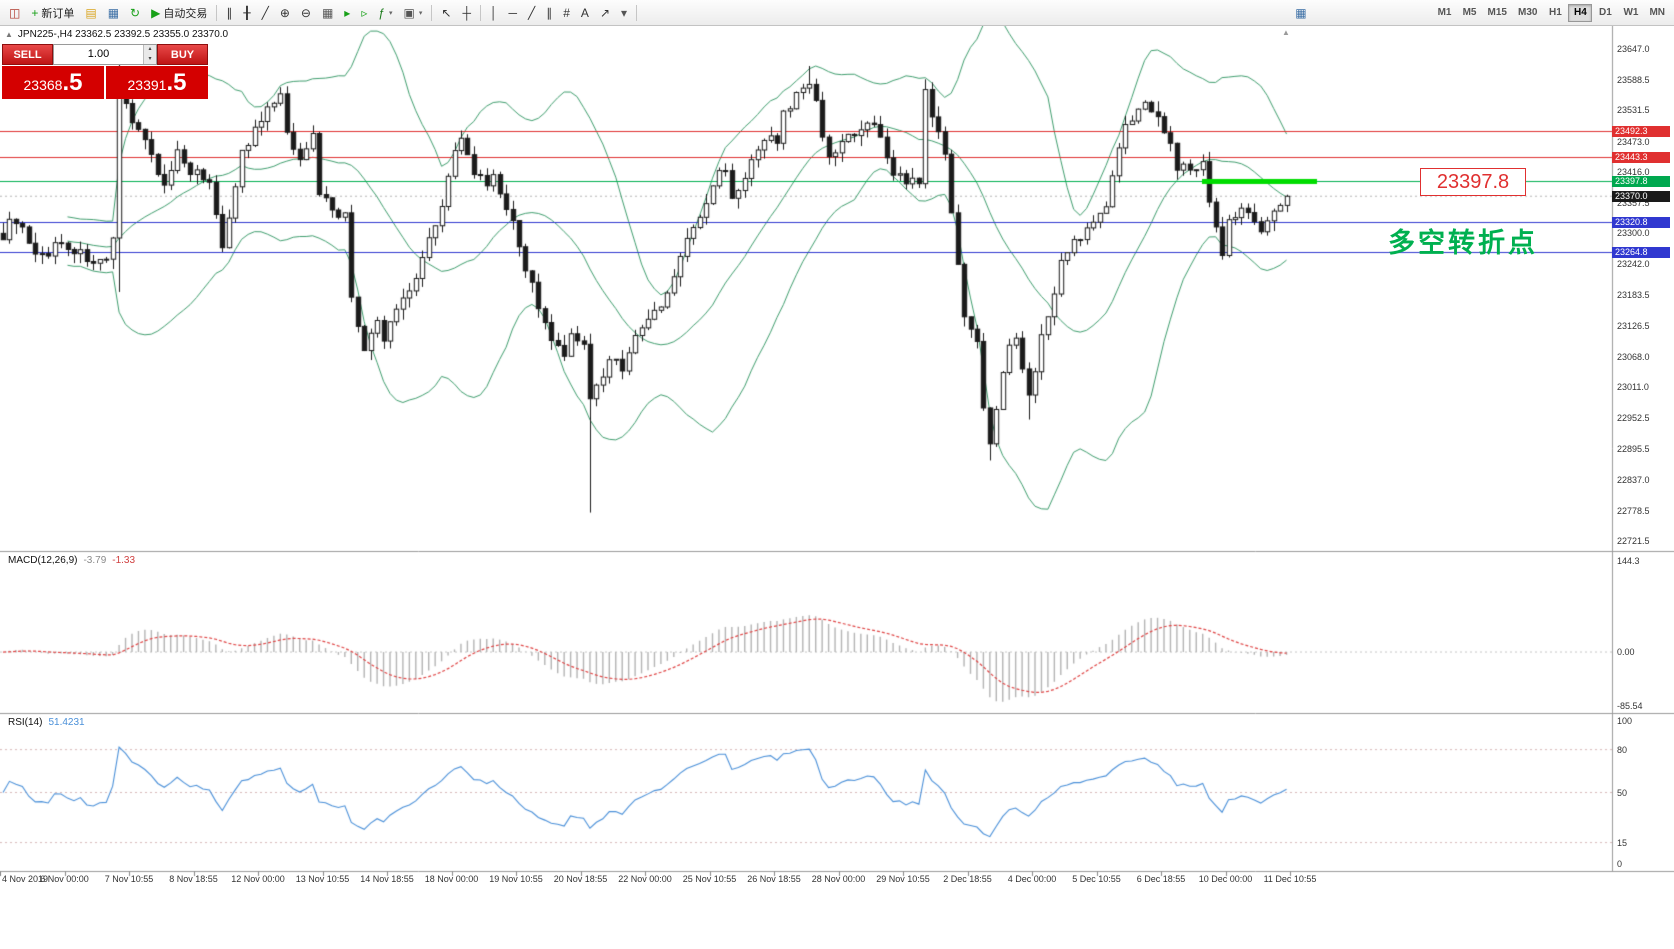  What do you see at coordinates (580, 879) in the screenshot?
I see `time-axis-label: 20 Nov 18:55` at bounding box center [580, 879].